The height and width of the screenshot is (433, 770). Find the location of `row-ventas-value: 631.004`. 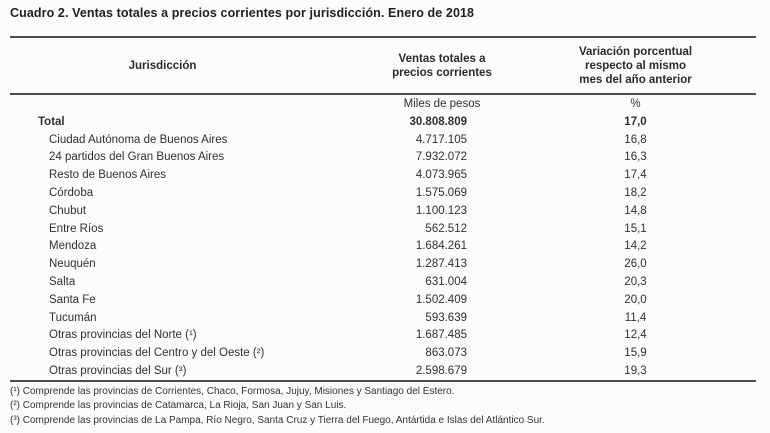

row-ventas-value: 631.004 is located at coordinates (446, 282).